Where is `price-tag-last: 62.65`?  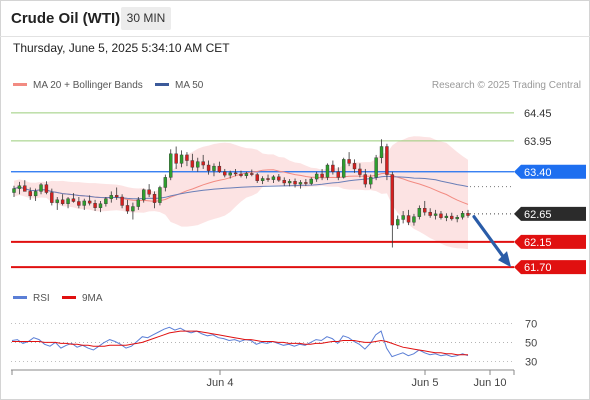
price-tag-last: 62.65 is located at coordinates (550, 213).